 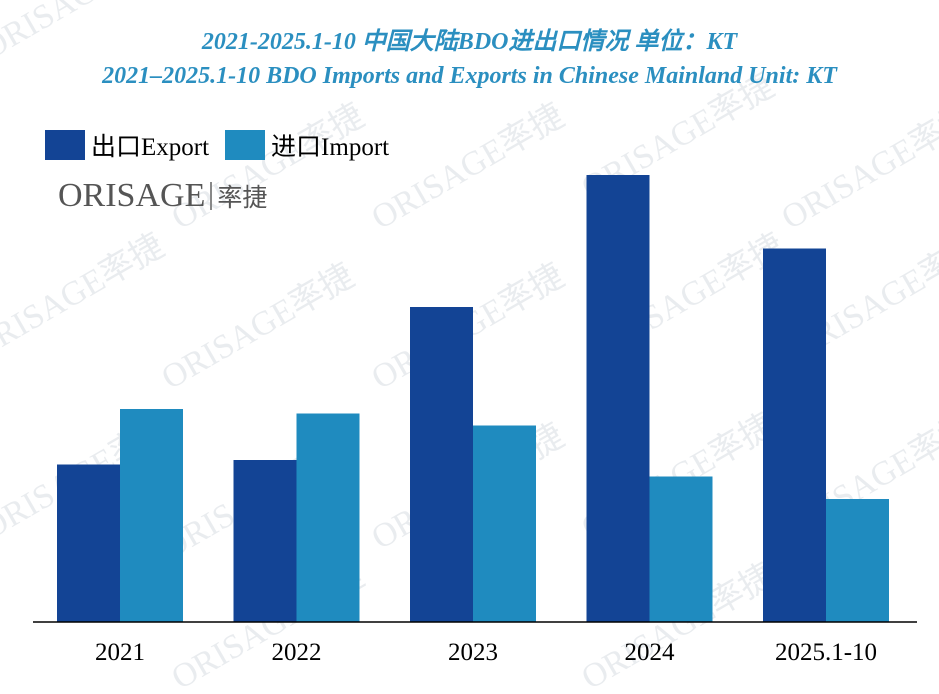 What do you see at coordinates (151, 515) in the screenshot?
I see `bar-import-2021` at bounding box center [151, 515].